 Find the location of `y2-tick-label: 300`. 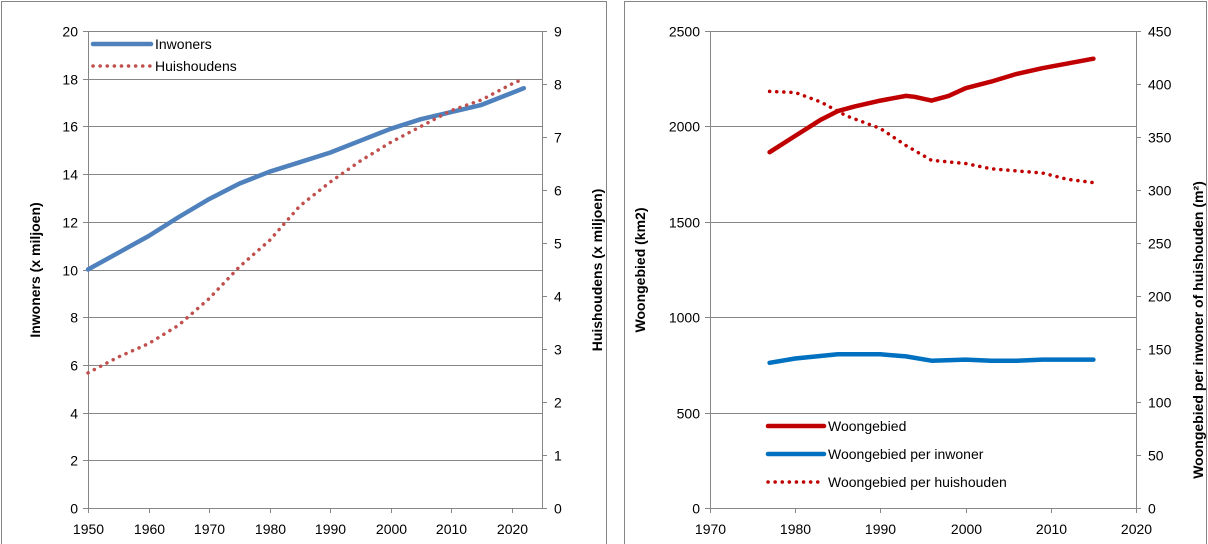

y2-tick-label: 300 is located at coordinates (1160, 191).